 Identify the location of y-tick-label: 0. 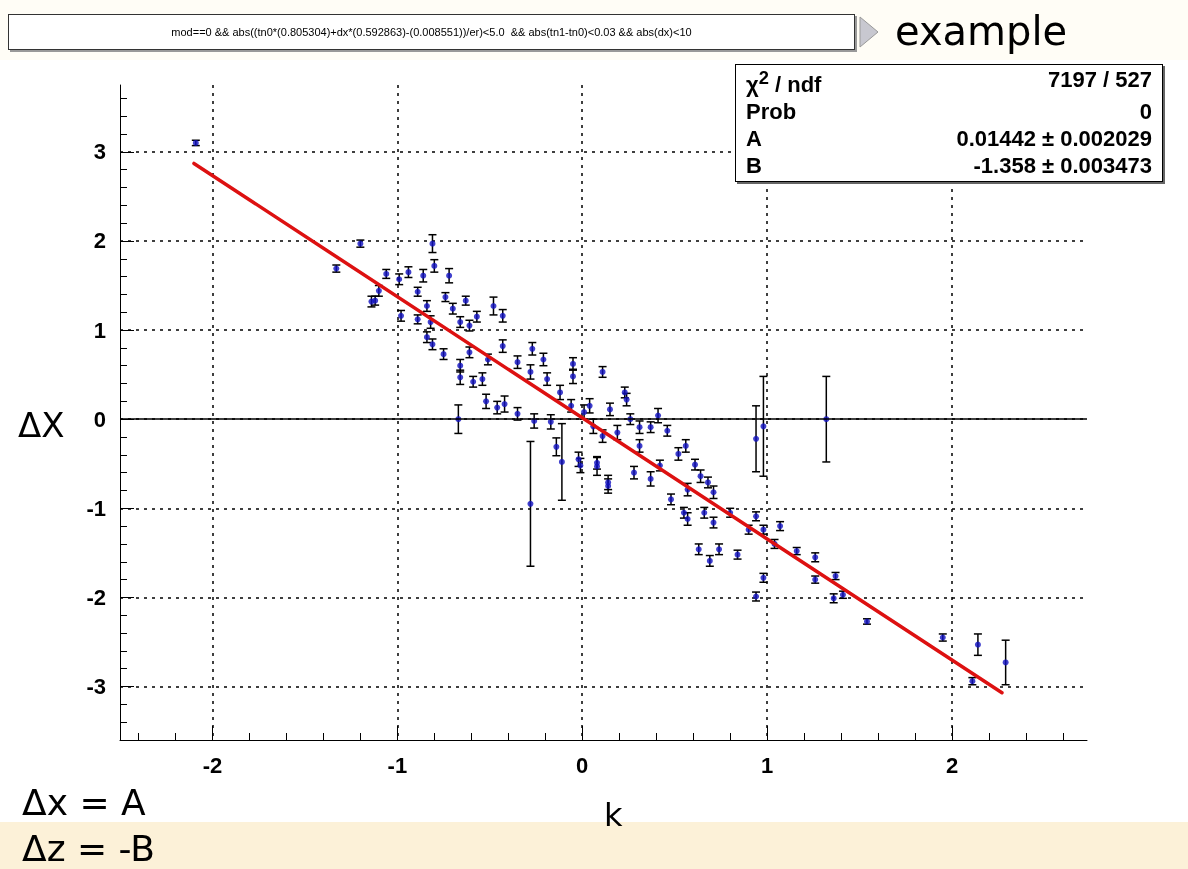
(99, 419).